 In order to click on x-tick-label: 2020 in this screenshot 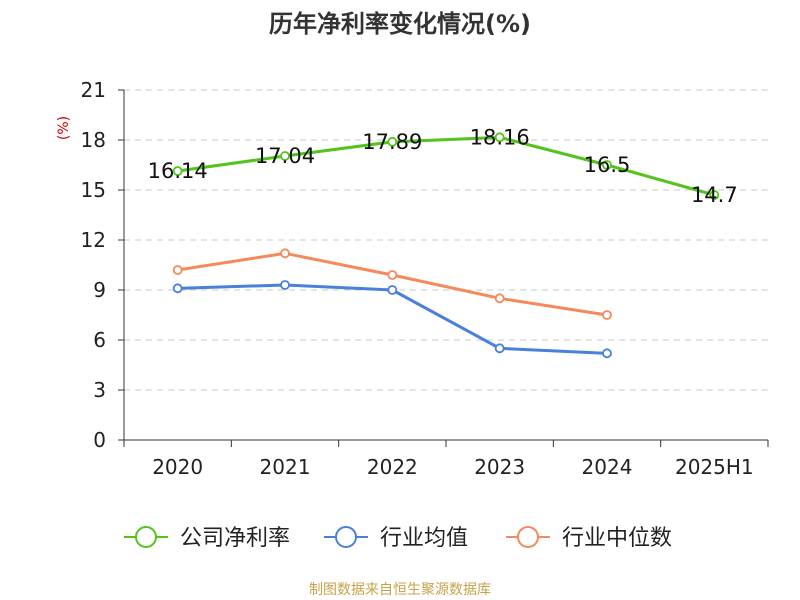, I will do `click(177, 467)`.